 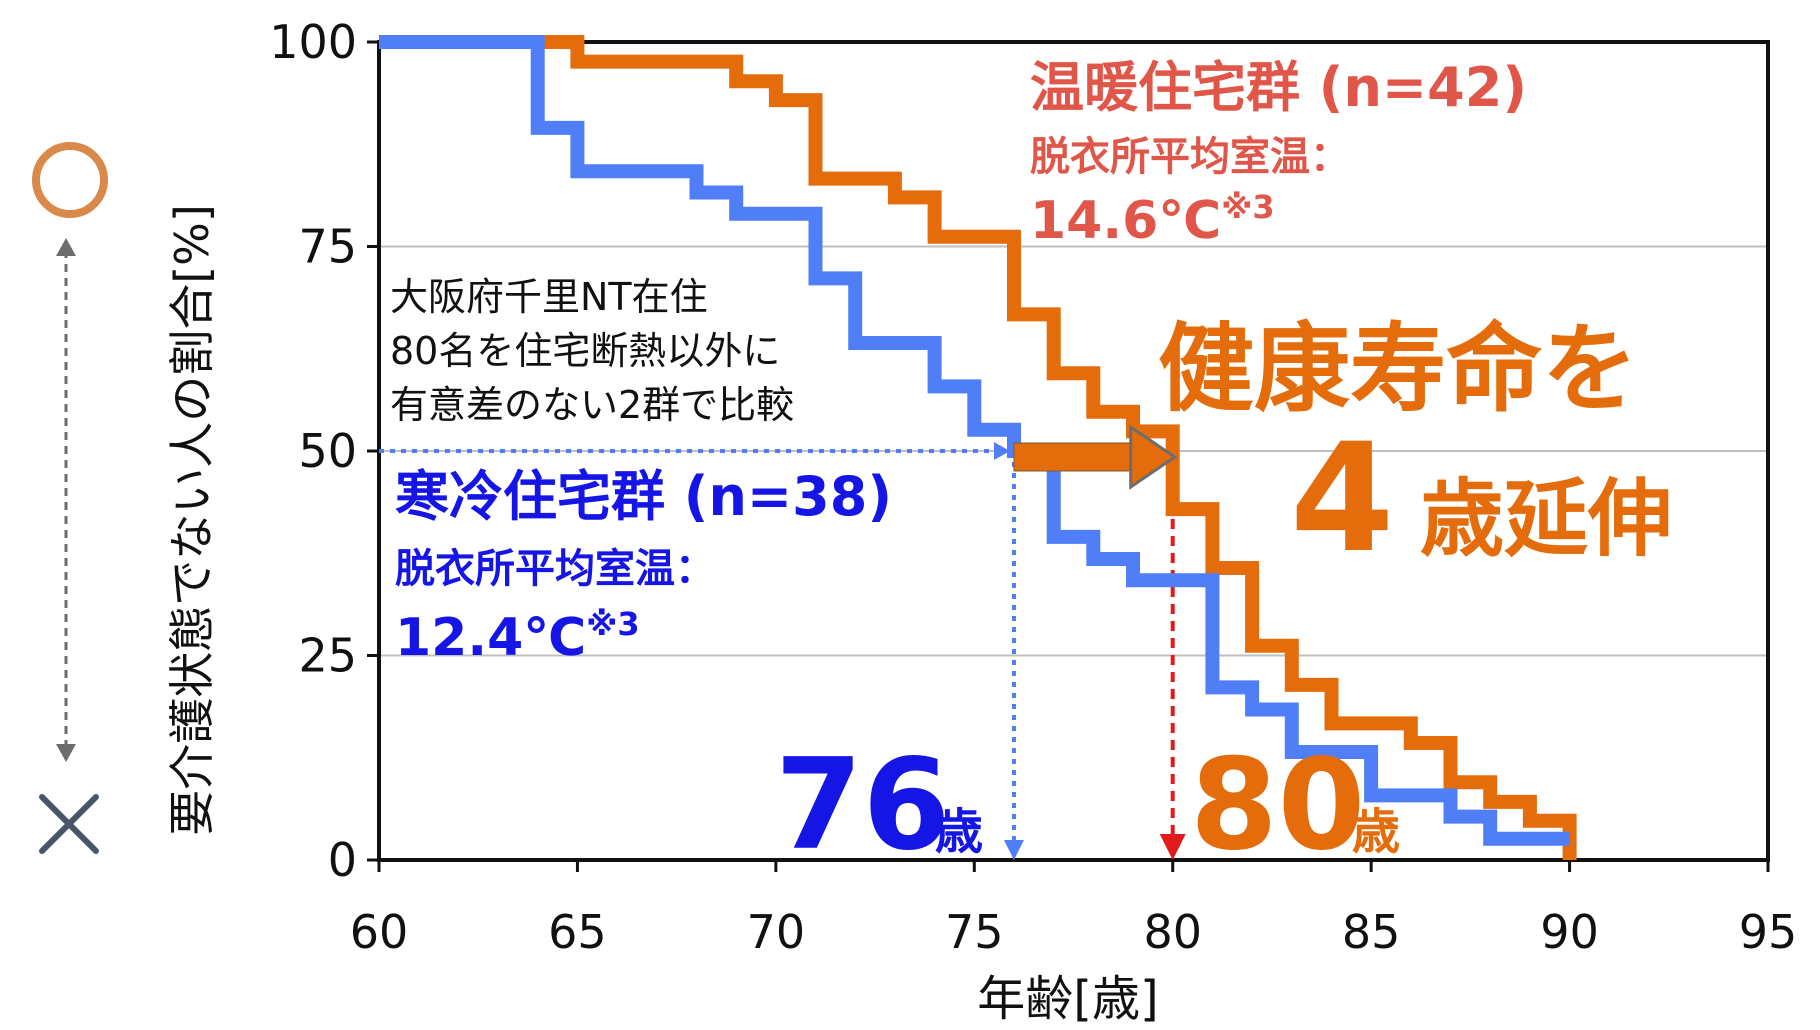 I want to click on y-tick-label: 100, so click(x=313, y=42).